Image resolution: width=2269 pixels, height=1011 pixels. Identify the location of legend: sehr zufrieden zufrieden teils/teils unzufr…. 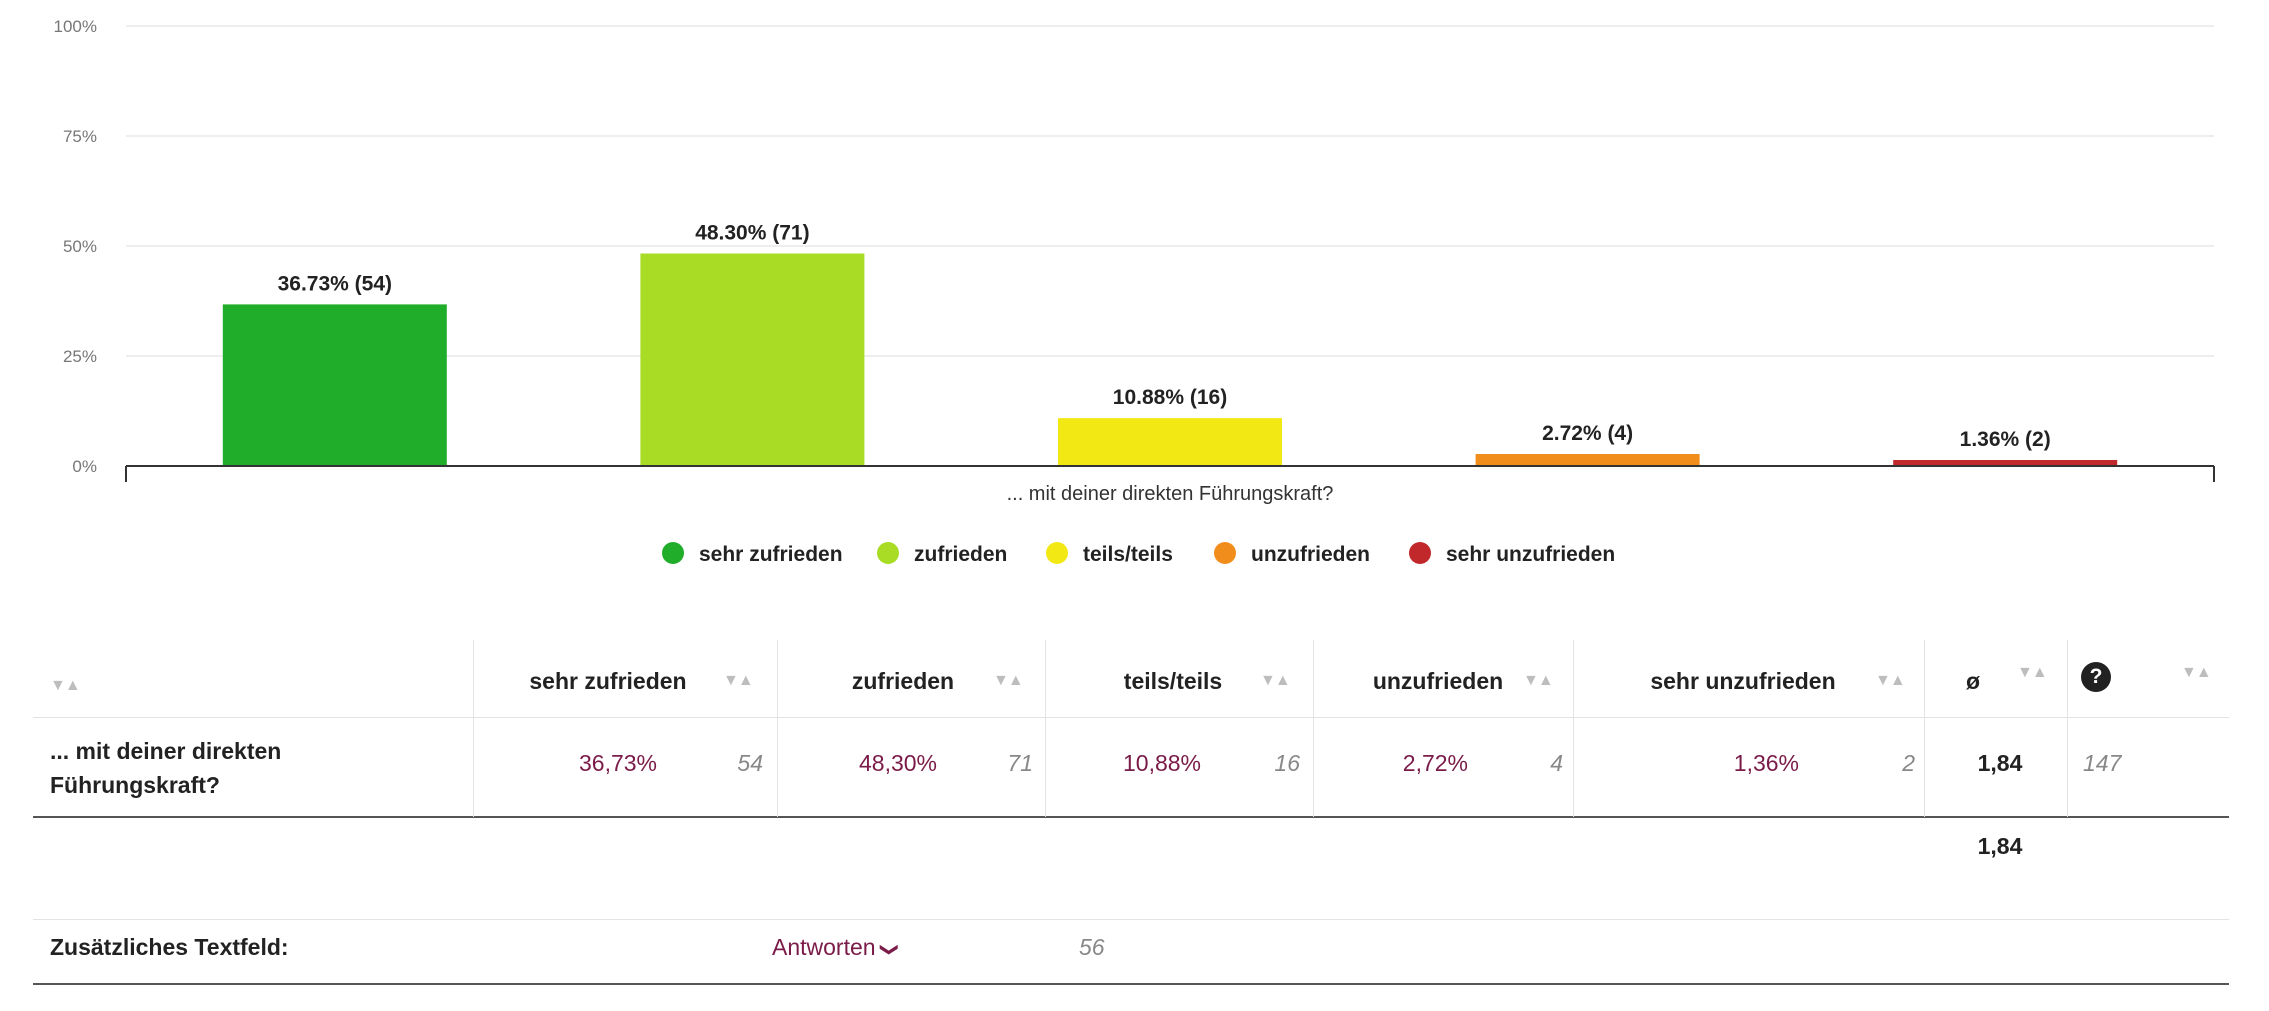
(1138, 554).